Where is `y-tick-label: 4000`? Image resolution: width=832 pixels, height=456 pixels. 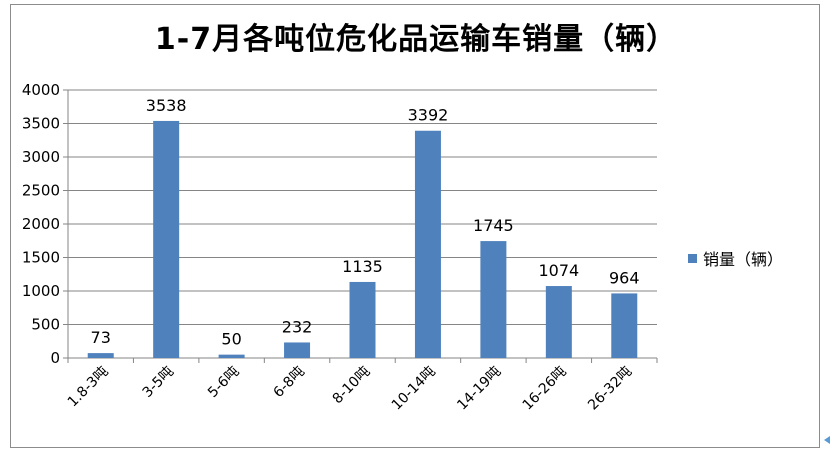 y-tick-label: 4000 is located at coordinates (41, 90).